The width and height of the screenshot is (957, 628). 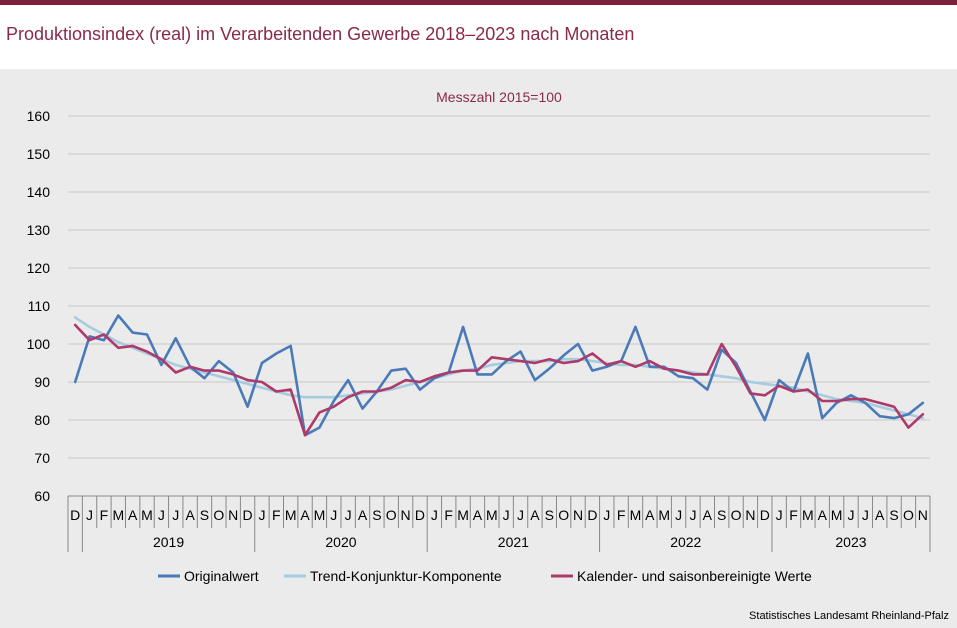 I want to click on year-label: 2020, so click(x=340, y=542).